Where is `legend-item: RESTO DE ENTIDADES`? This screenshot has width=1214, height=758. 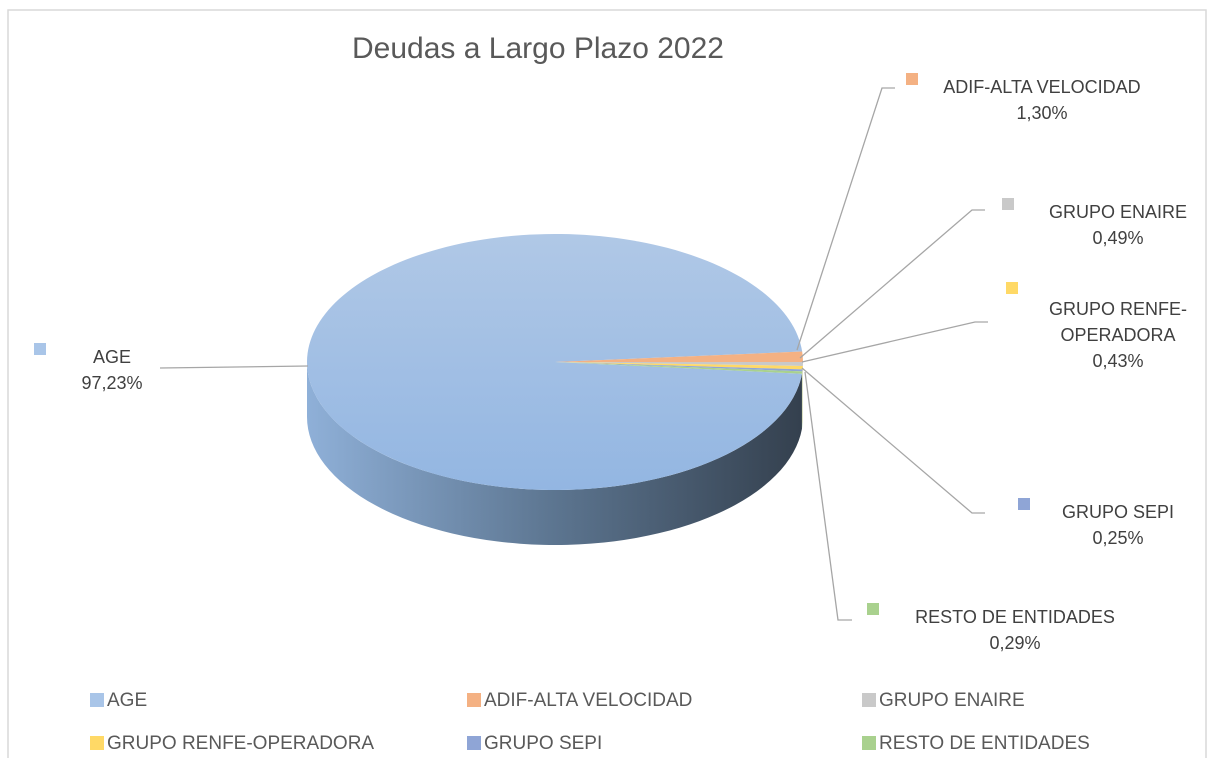
legend-item: RESTO DE ENTIDADES is located at coordinates (976, 744).